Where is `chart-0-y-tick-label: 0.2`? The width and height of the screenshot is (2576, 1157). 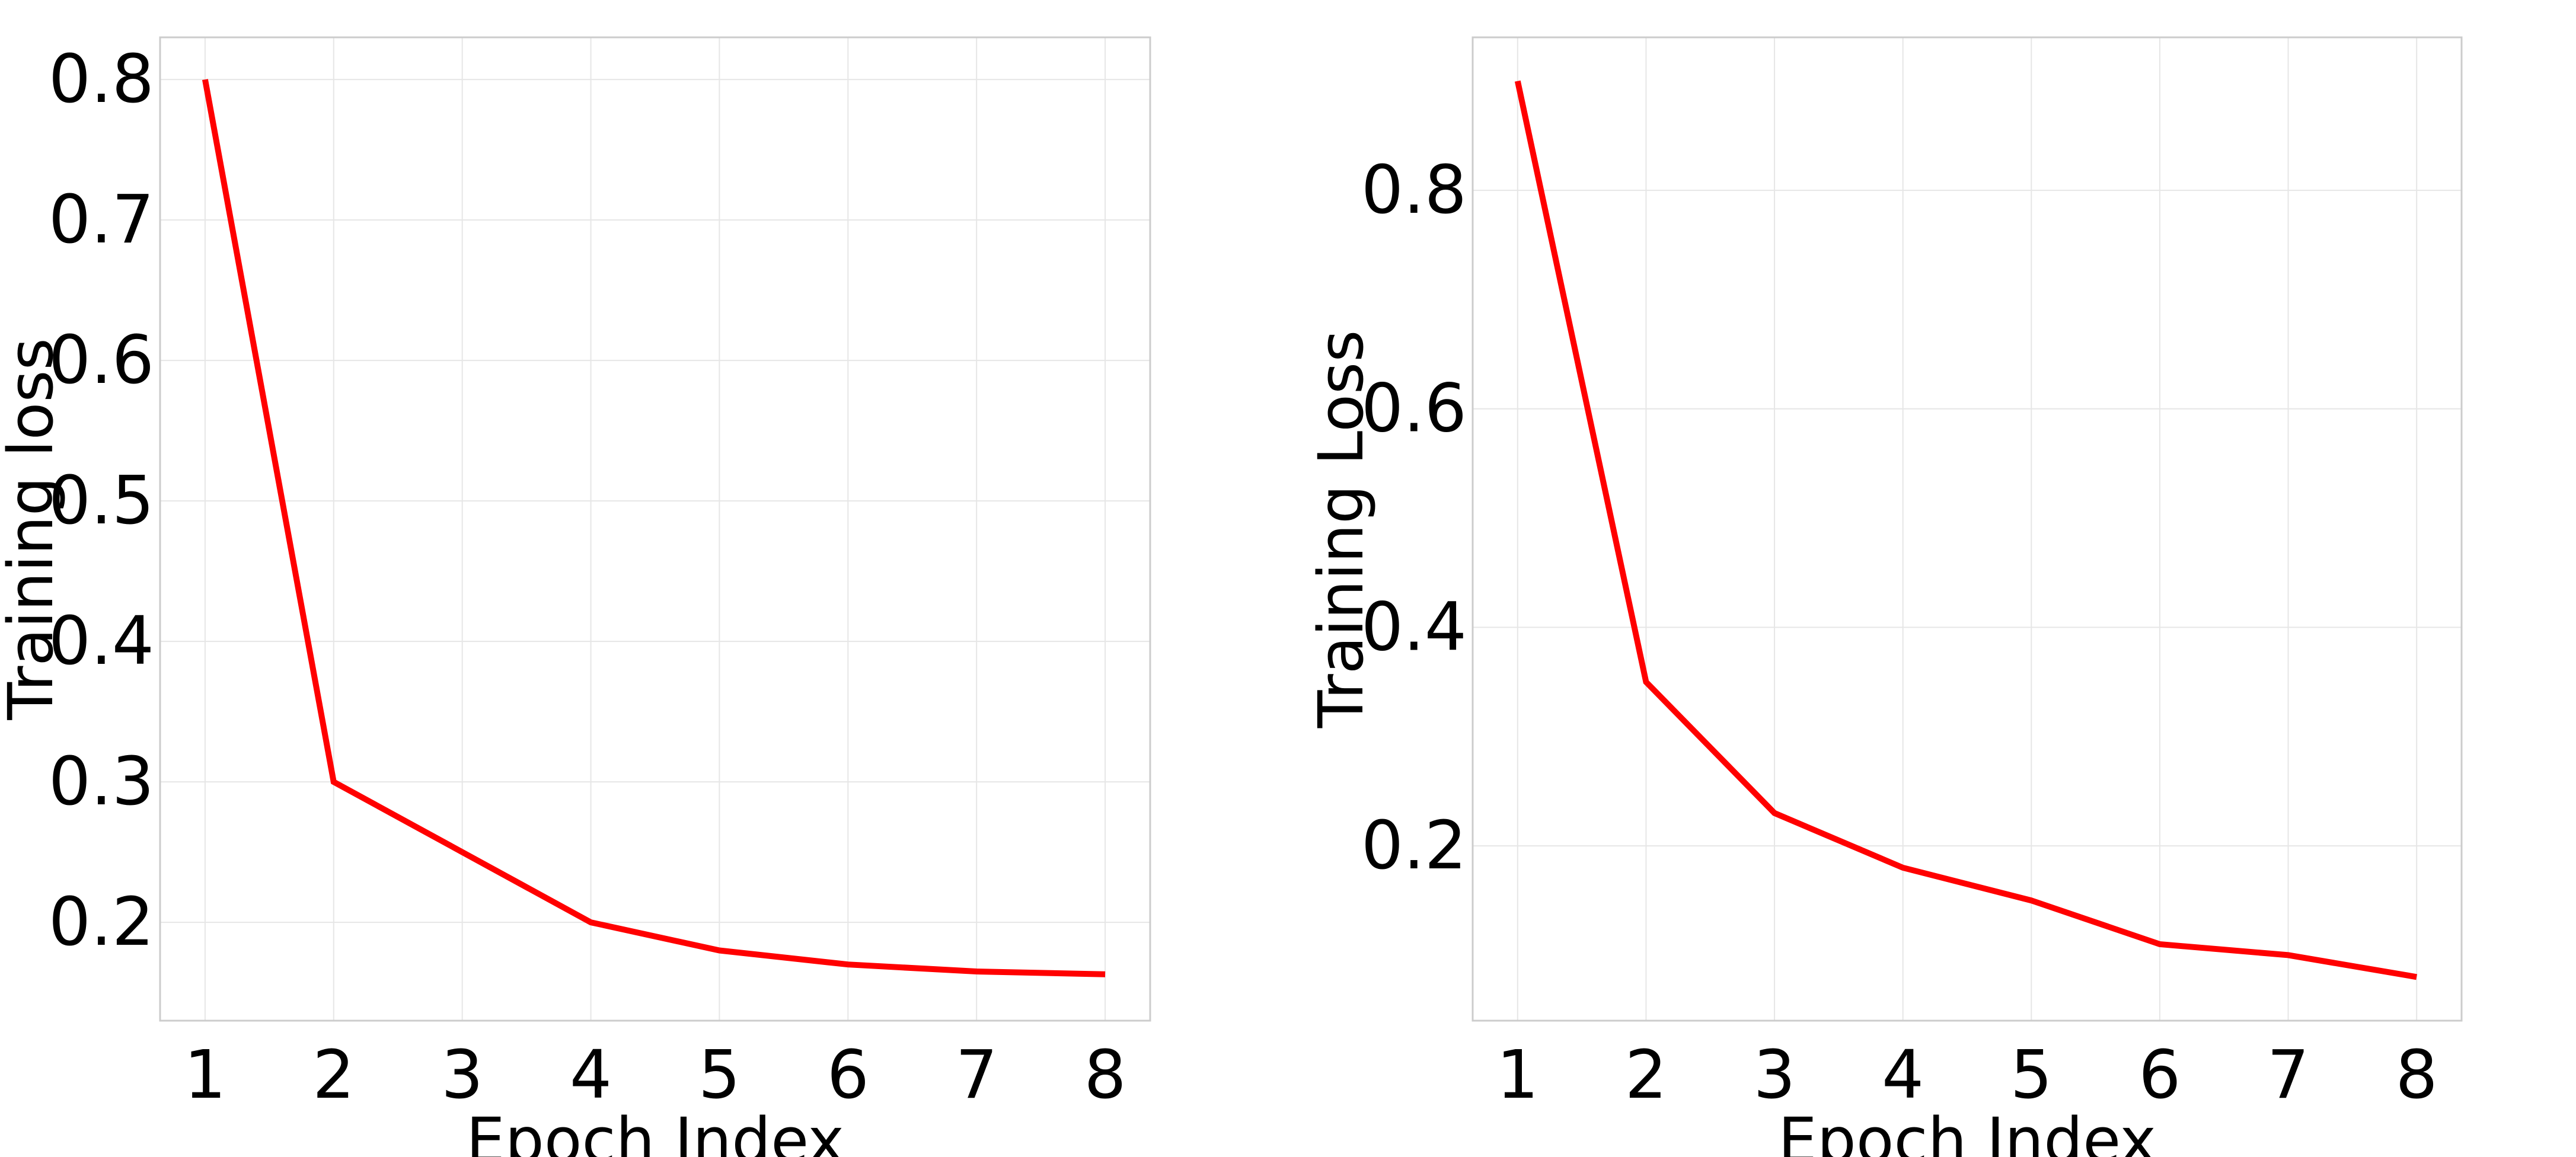
chart-0-y-tick-label: 0.2 is located at coordinates (101, 922).